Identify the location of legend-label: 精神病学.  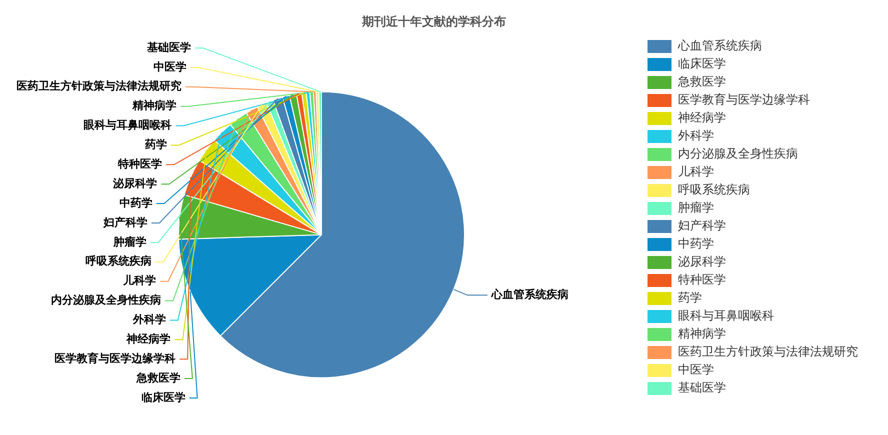
(702, 333).